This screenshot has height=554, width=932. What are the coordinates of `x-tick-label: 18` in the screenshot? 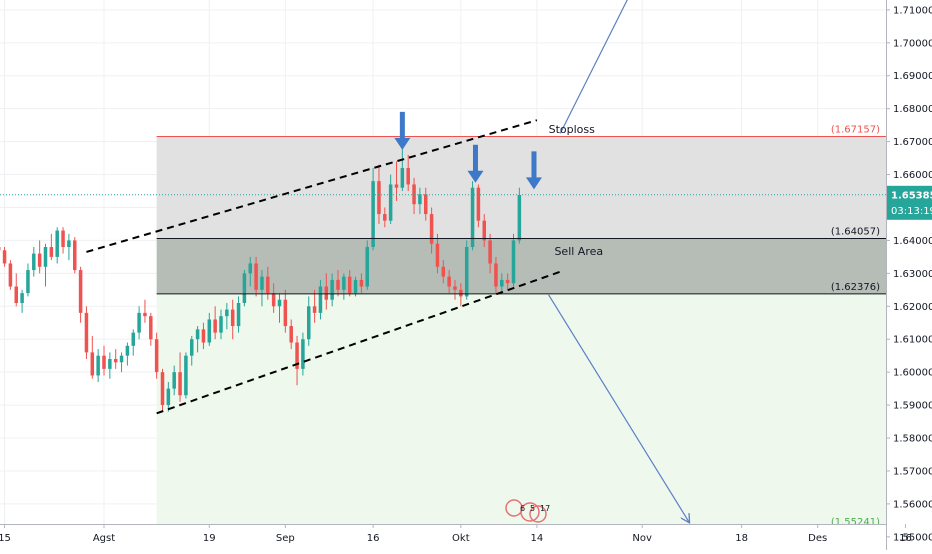 It's located at (741, 538).